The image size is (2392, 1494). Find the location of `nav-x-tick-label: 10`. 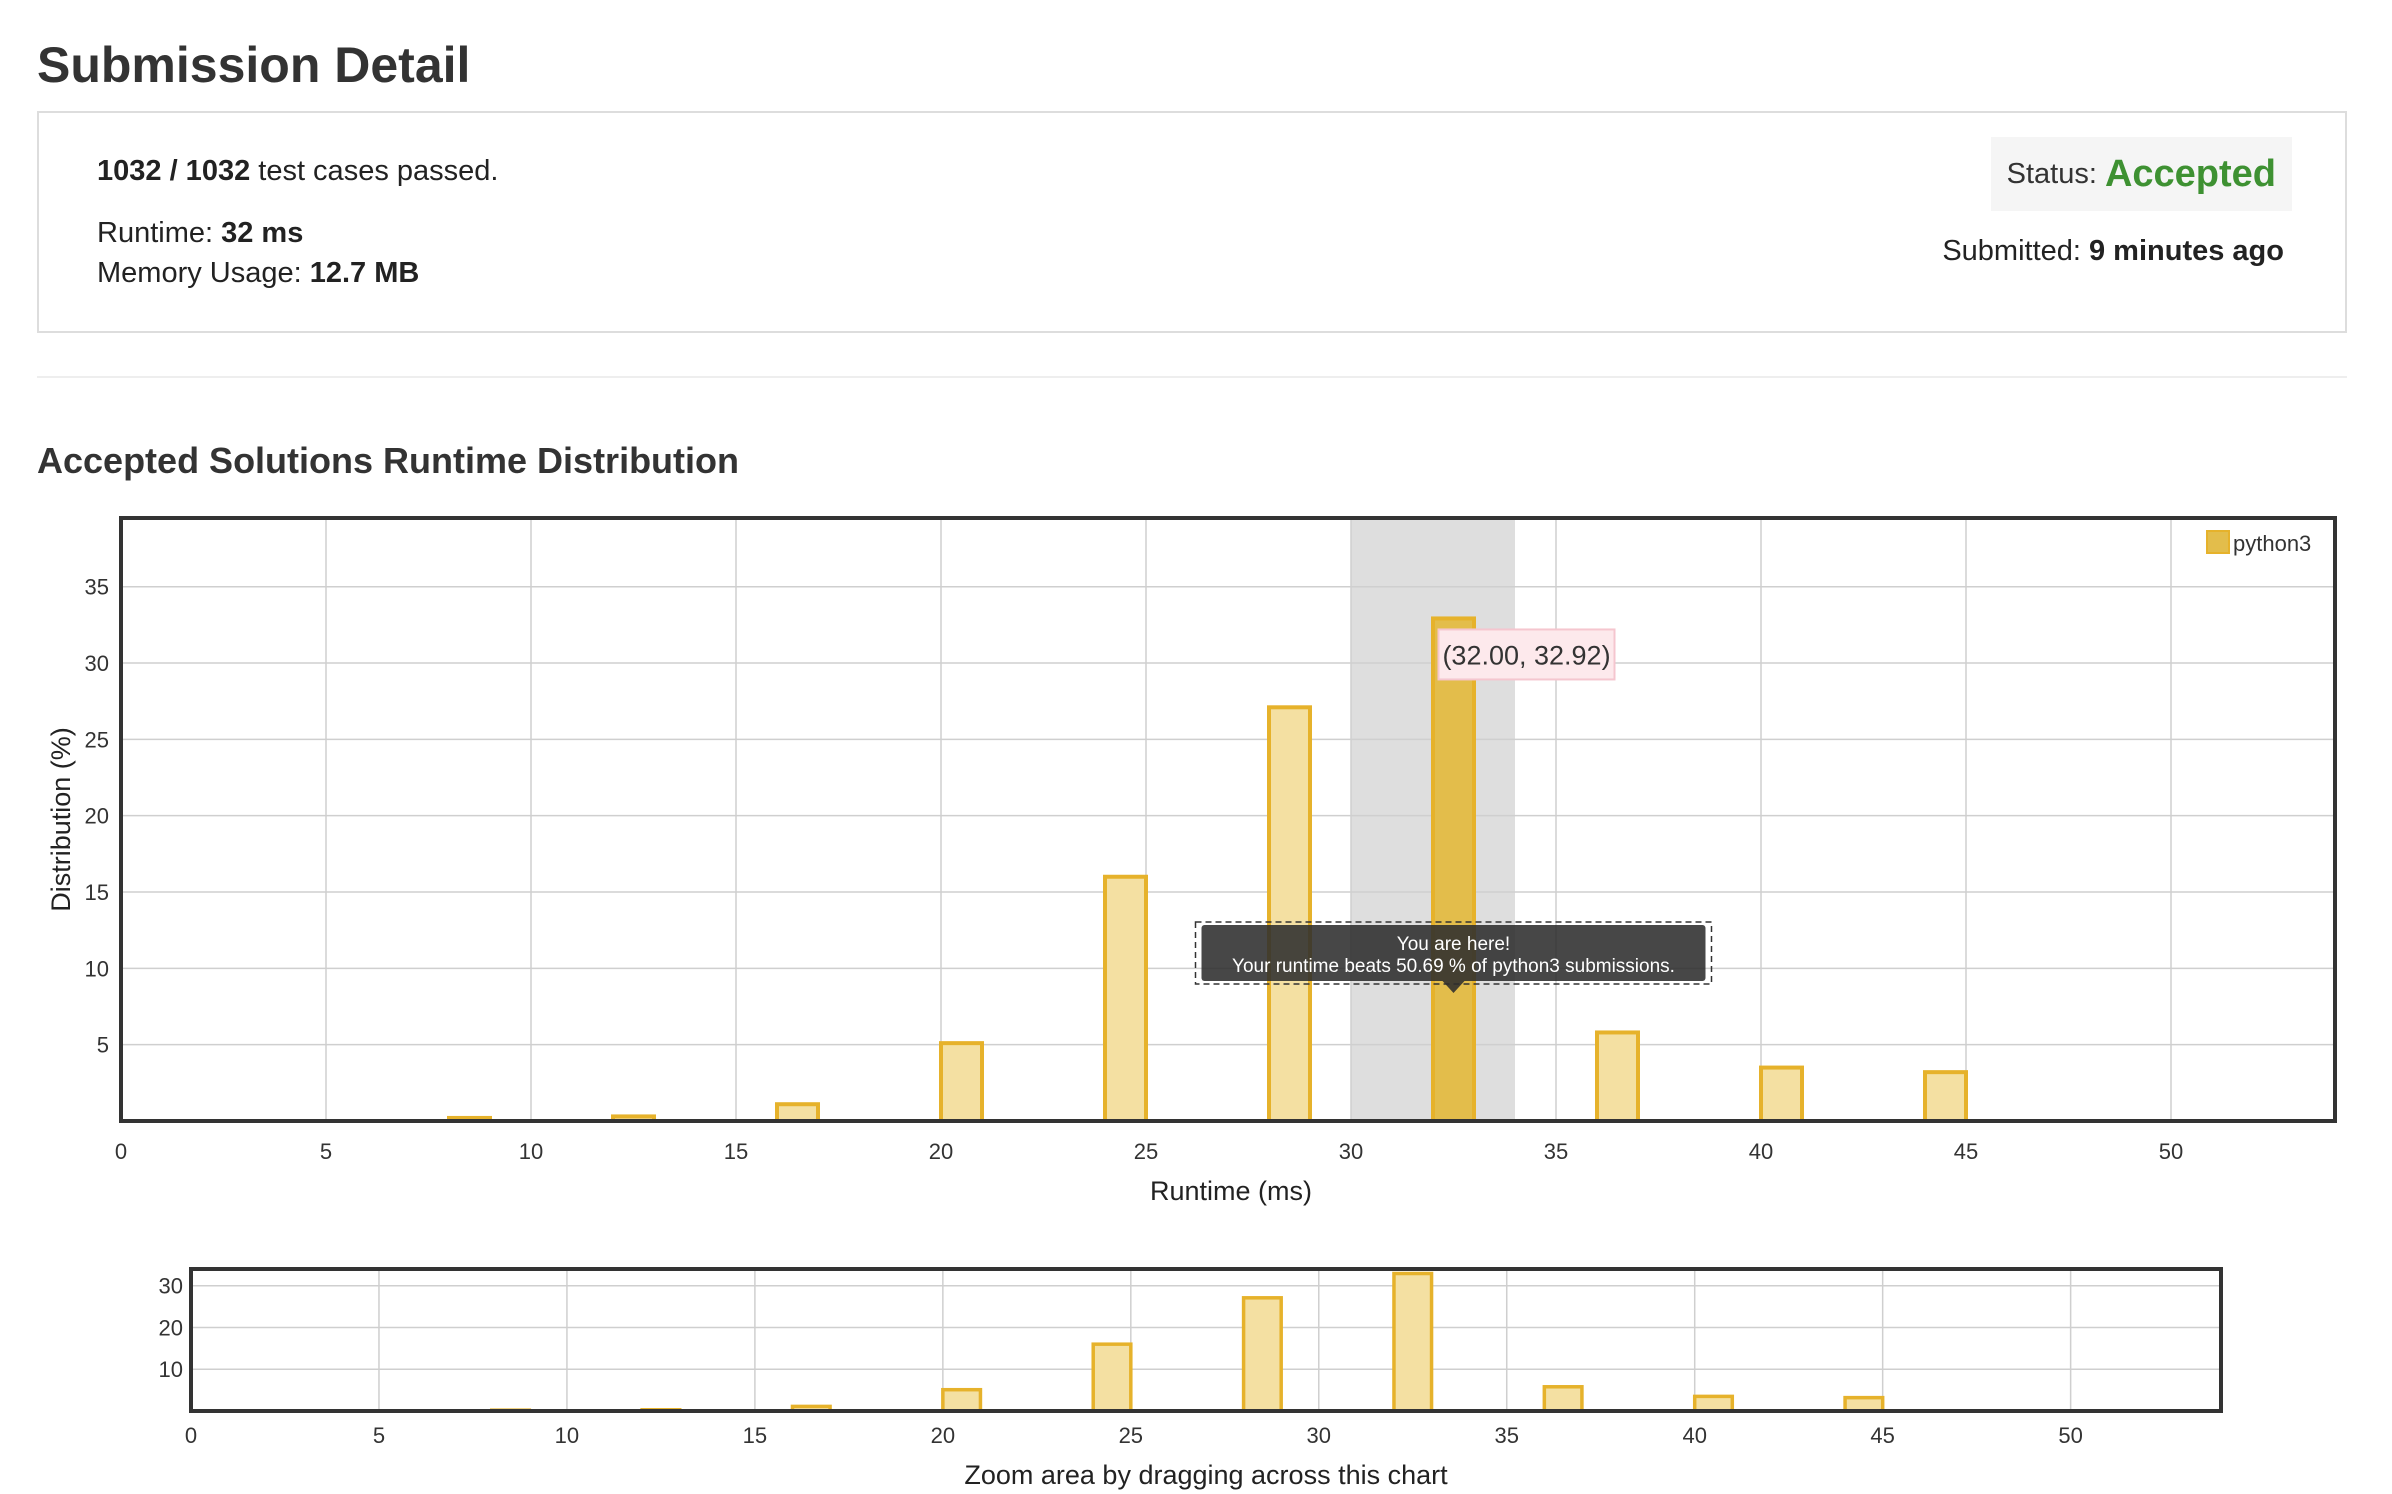

nav-x-tick-label: 10 is located at coordinates (567, 1435).